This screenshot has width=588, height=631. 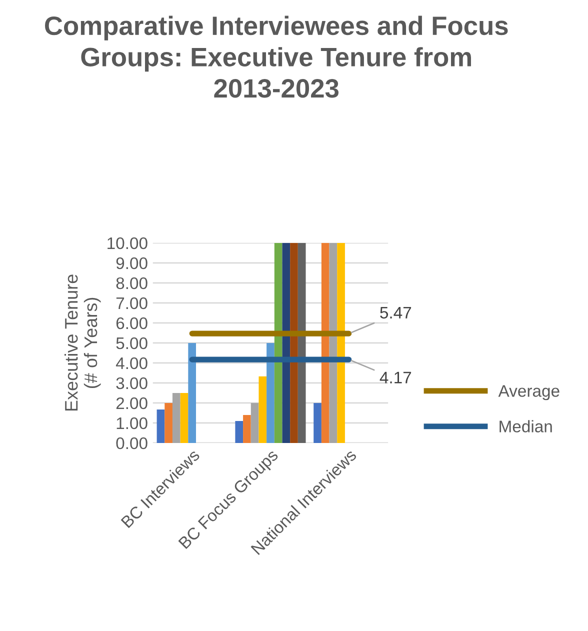 I want to click on y-axis-title: Executive Tenure (# of Years), so click(x=82, y=342).